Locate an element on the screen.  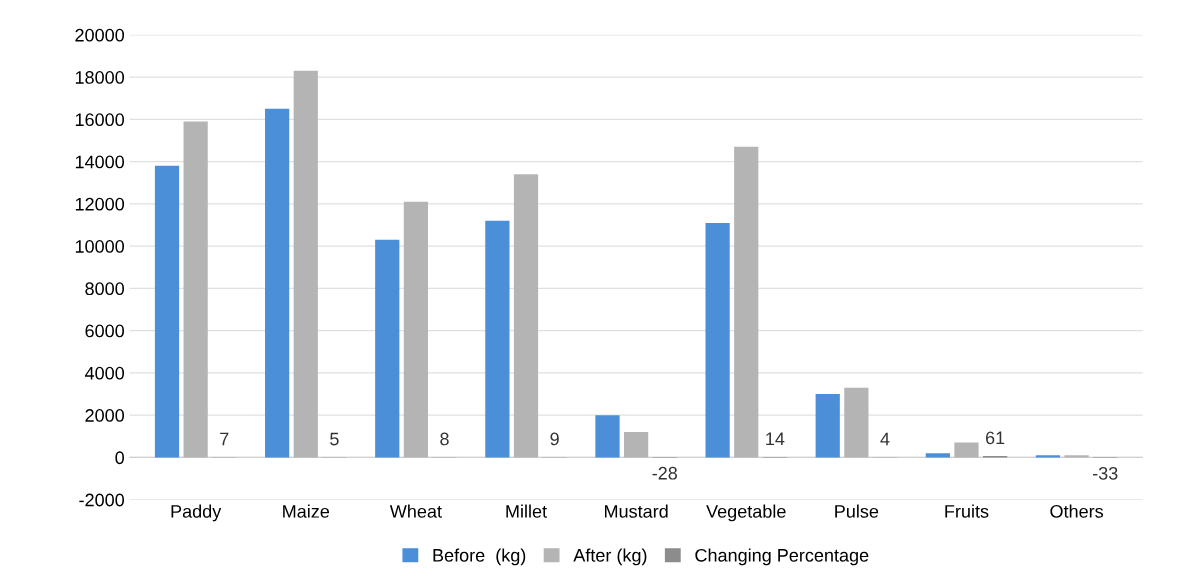
x-tick-label: Wheat is located at coordinates (415, 511).